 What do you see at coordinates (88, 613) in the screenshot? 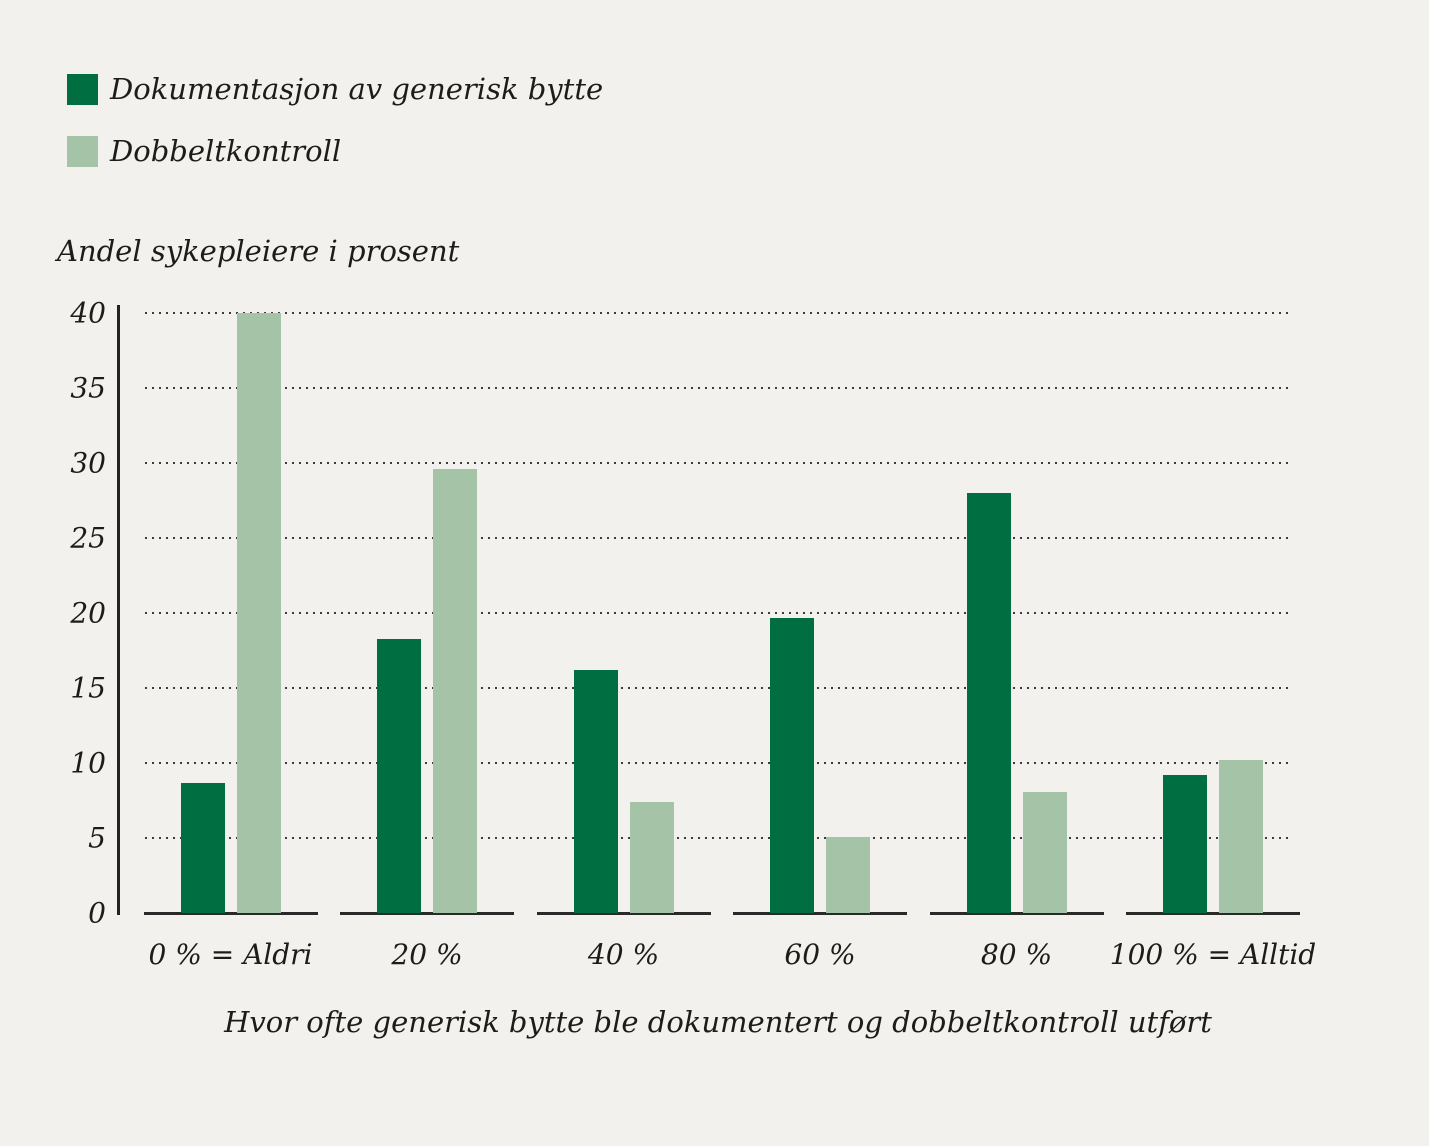
I see `y-tick-label: 20` at bounding box center [88, 613].